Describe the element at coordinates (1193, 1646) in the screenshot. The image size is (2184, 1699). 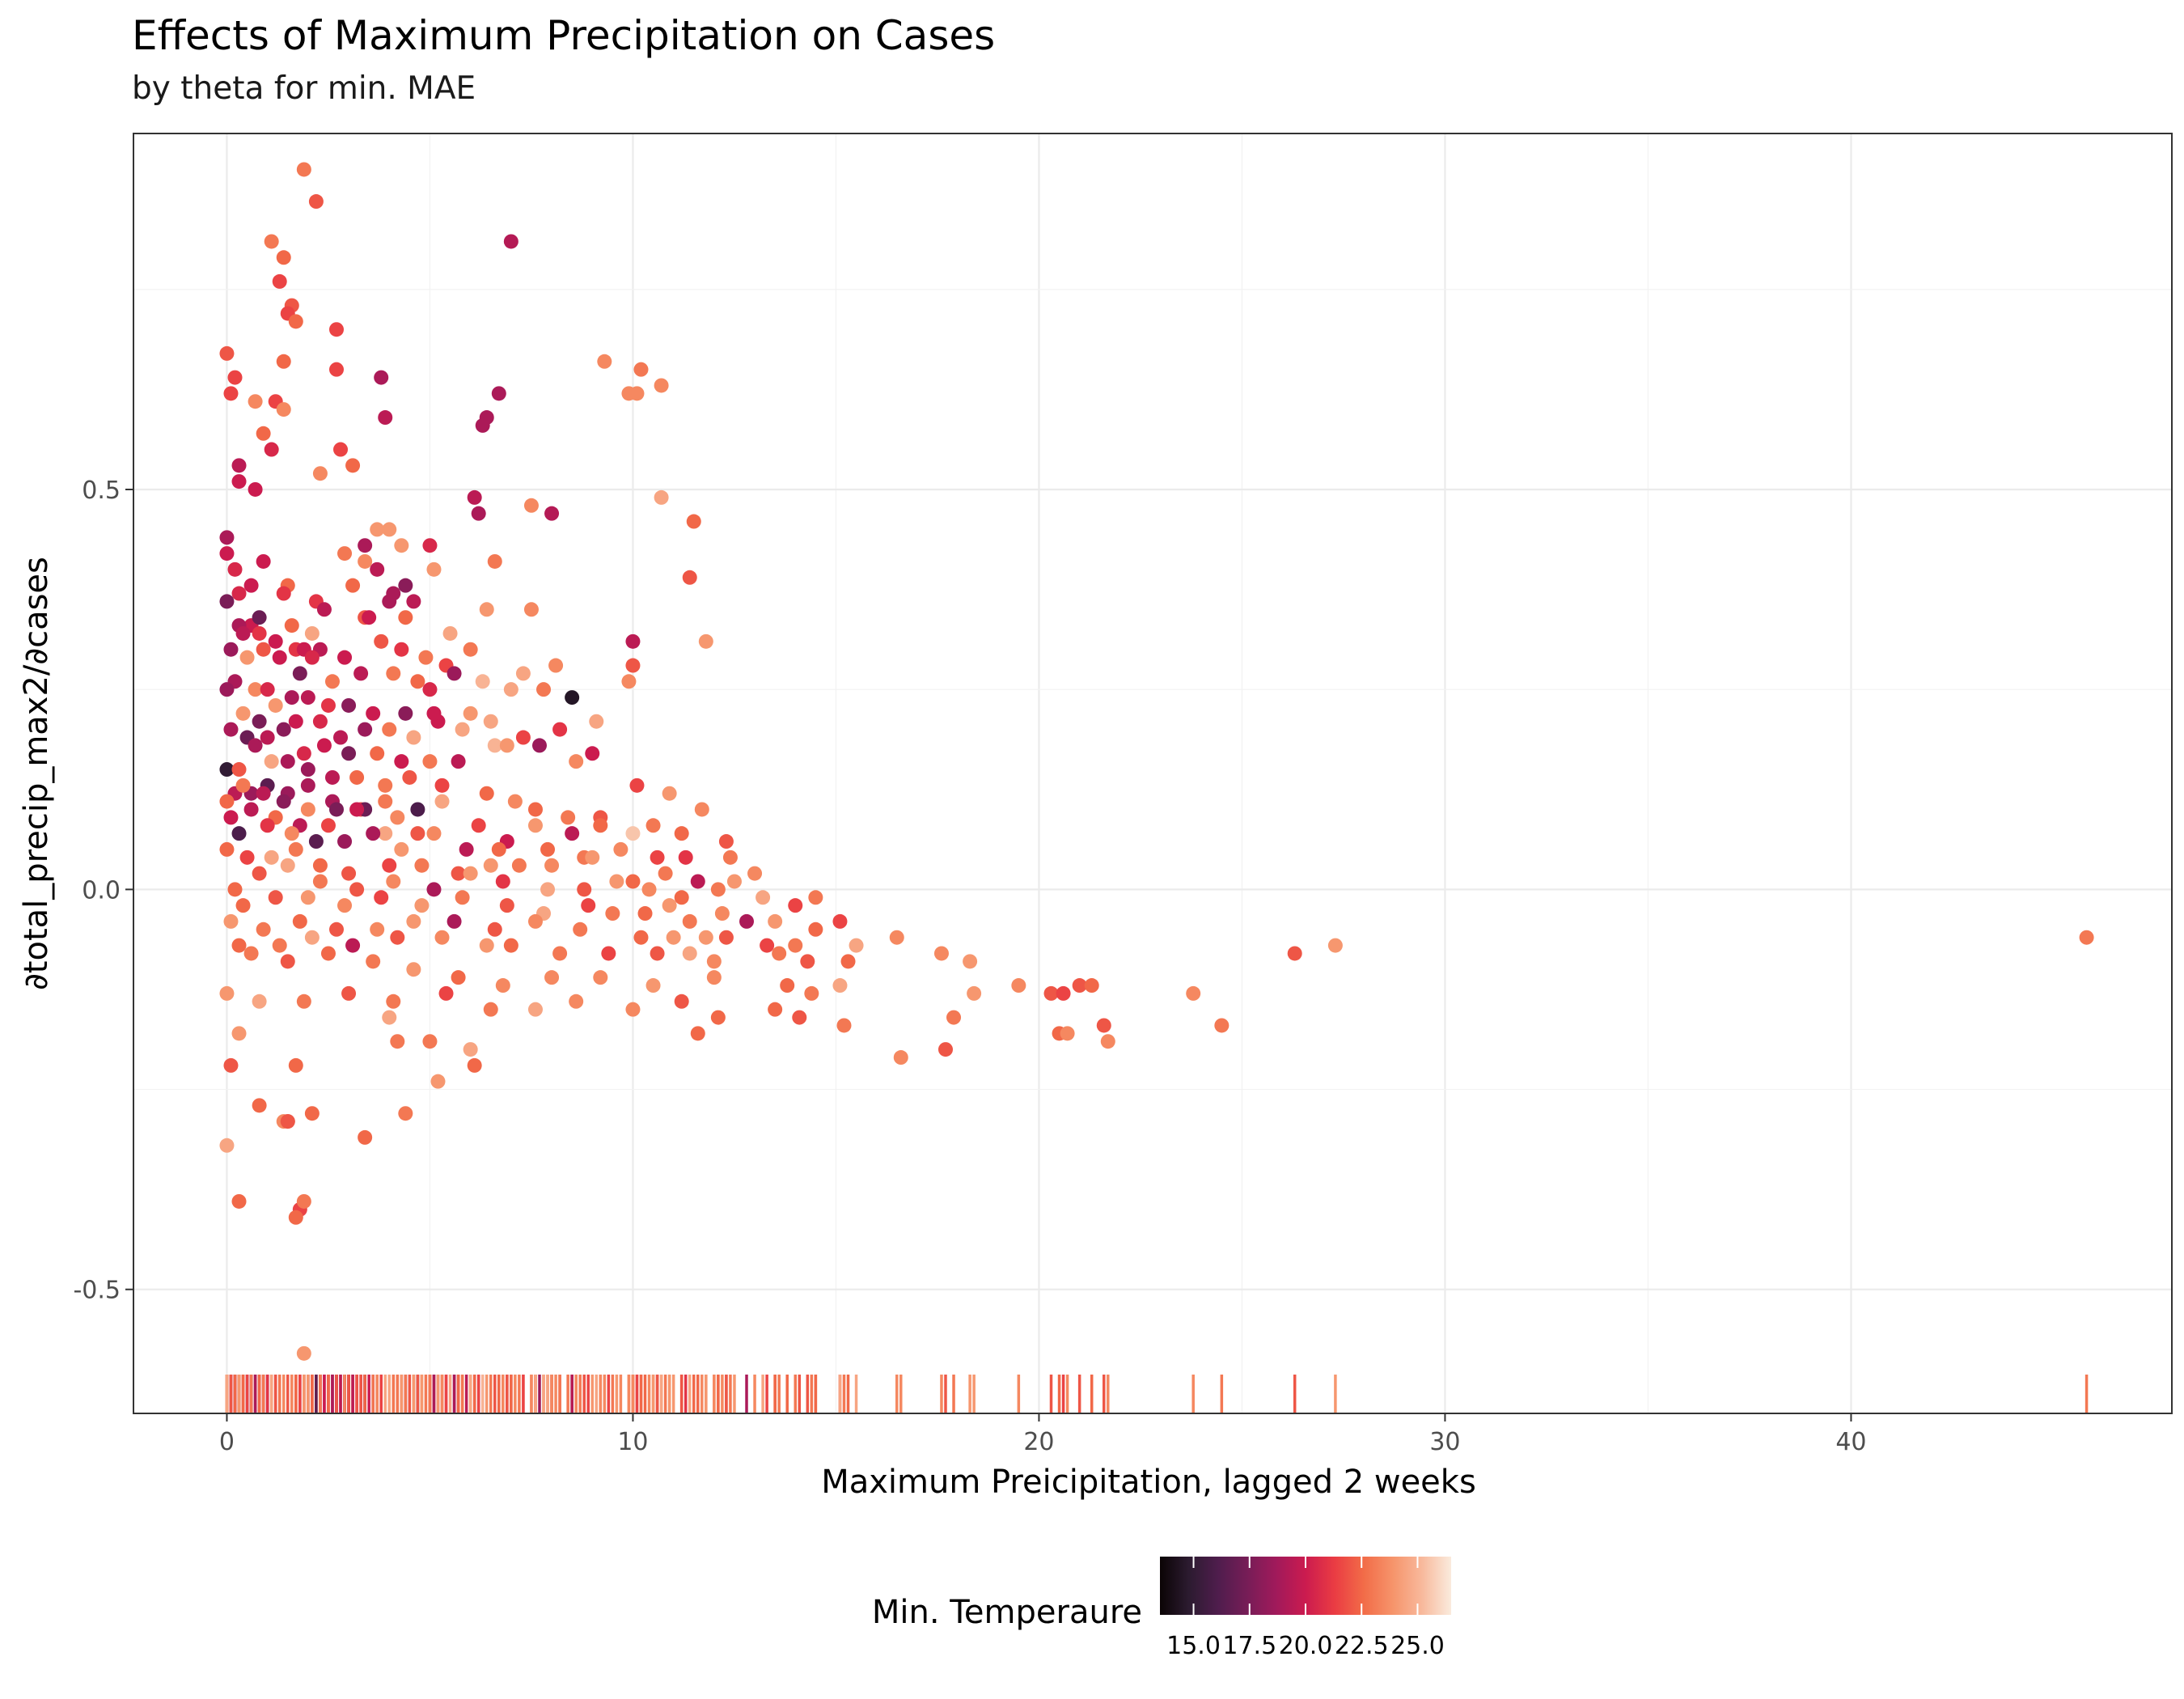
I see `legend-tick-label: 15.0` at that location.